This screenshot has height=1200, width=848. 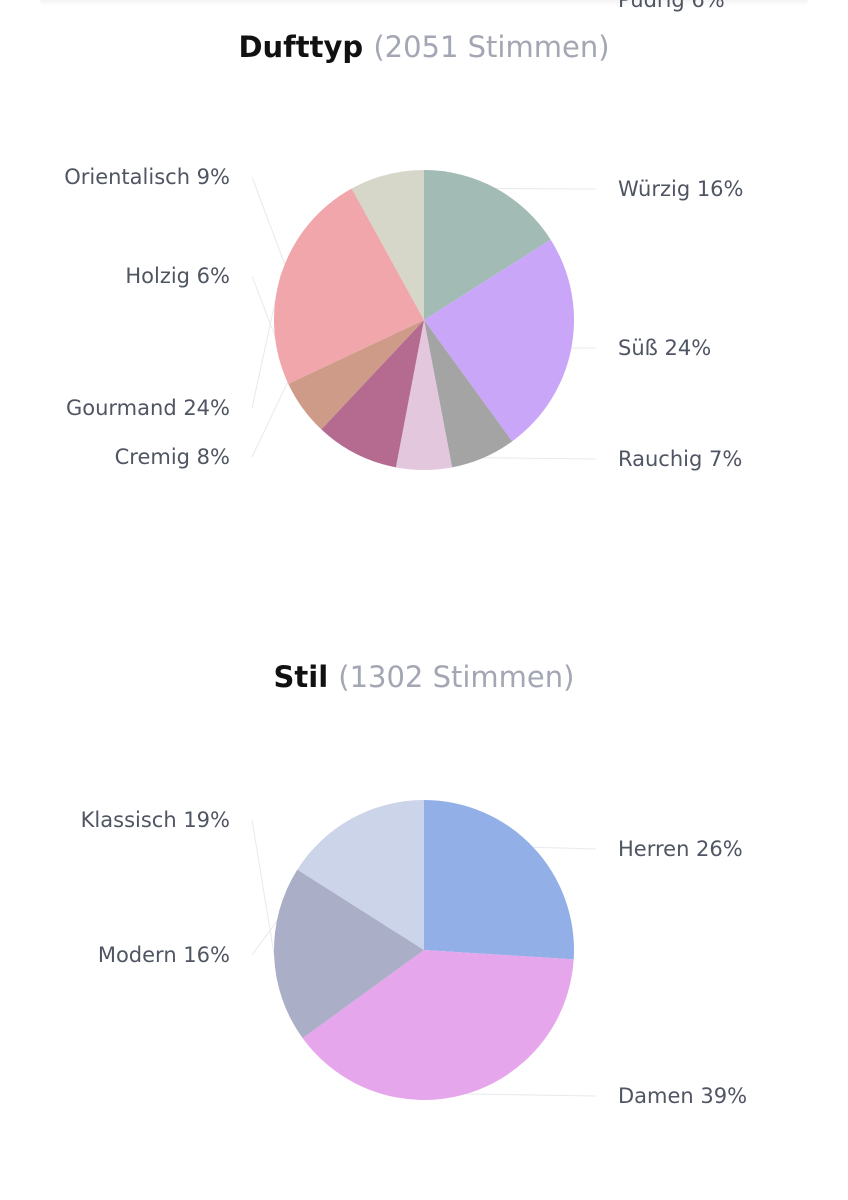 What do you see at coordinates (487, 245) in the screenshot?
I see `pie-slice-wuerzig` at bounding box center [487, 245].